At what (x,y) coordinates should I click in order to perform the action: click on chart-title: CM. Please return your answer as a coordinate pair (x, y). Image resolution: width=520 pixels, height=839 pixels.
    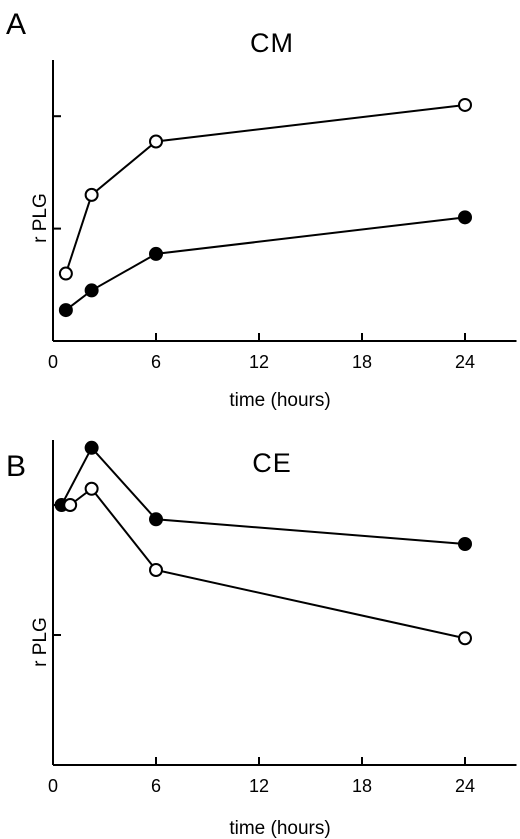
    Looking at the image, I should click on (272, 43).